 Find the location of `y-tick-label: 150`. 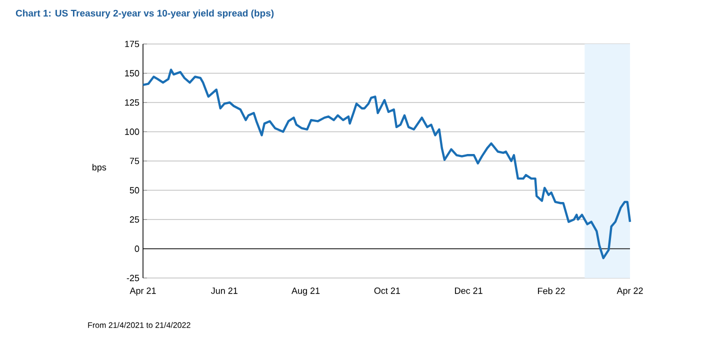

y-tick-label: 150 is located at coordinates (132, 73).